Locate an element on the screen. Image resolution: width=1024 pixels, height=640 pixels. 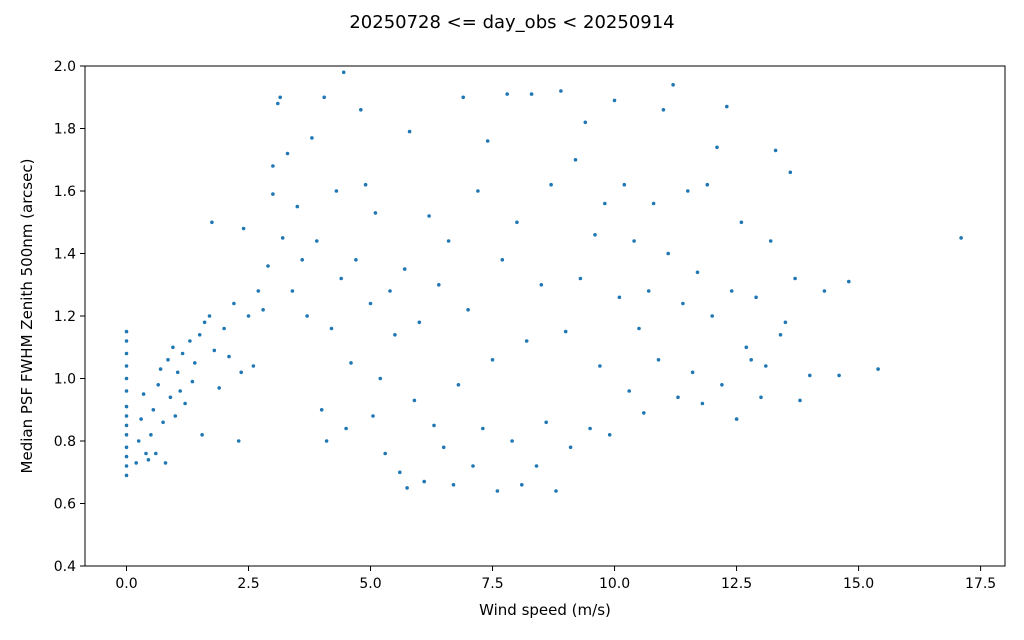
x-tick-label: 10.0 is located at coordinates (614, 584).